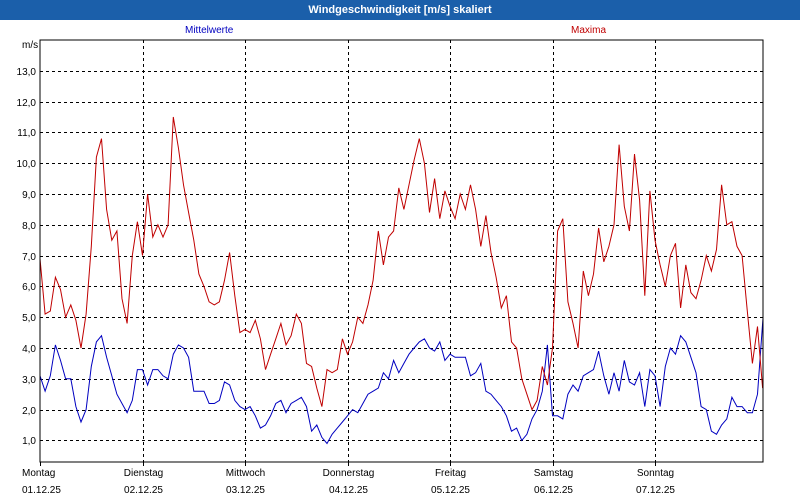  What do you see at coordinates (209, 30) in the screenshot?
I see `legend-mittelwerte: Mittelwerte` at bounding box center [209, 30].